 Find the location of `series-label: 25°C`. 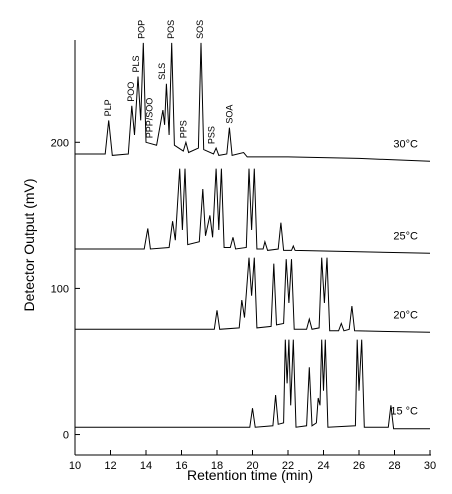

series-label: 25°C is located at coordinates (405, 236).